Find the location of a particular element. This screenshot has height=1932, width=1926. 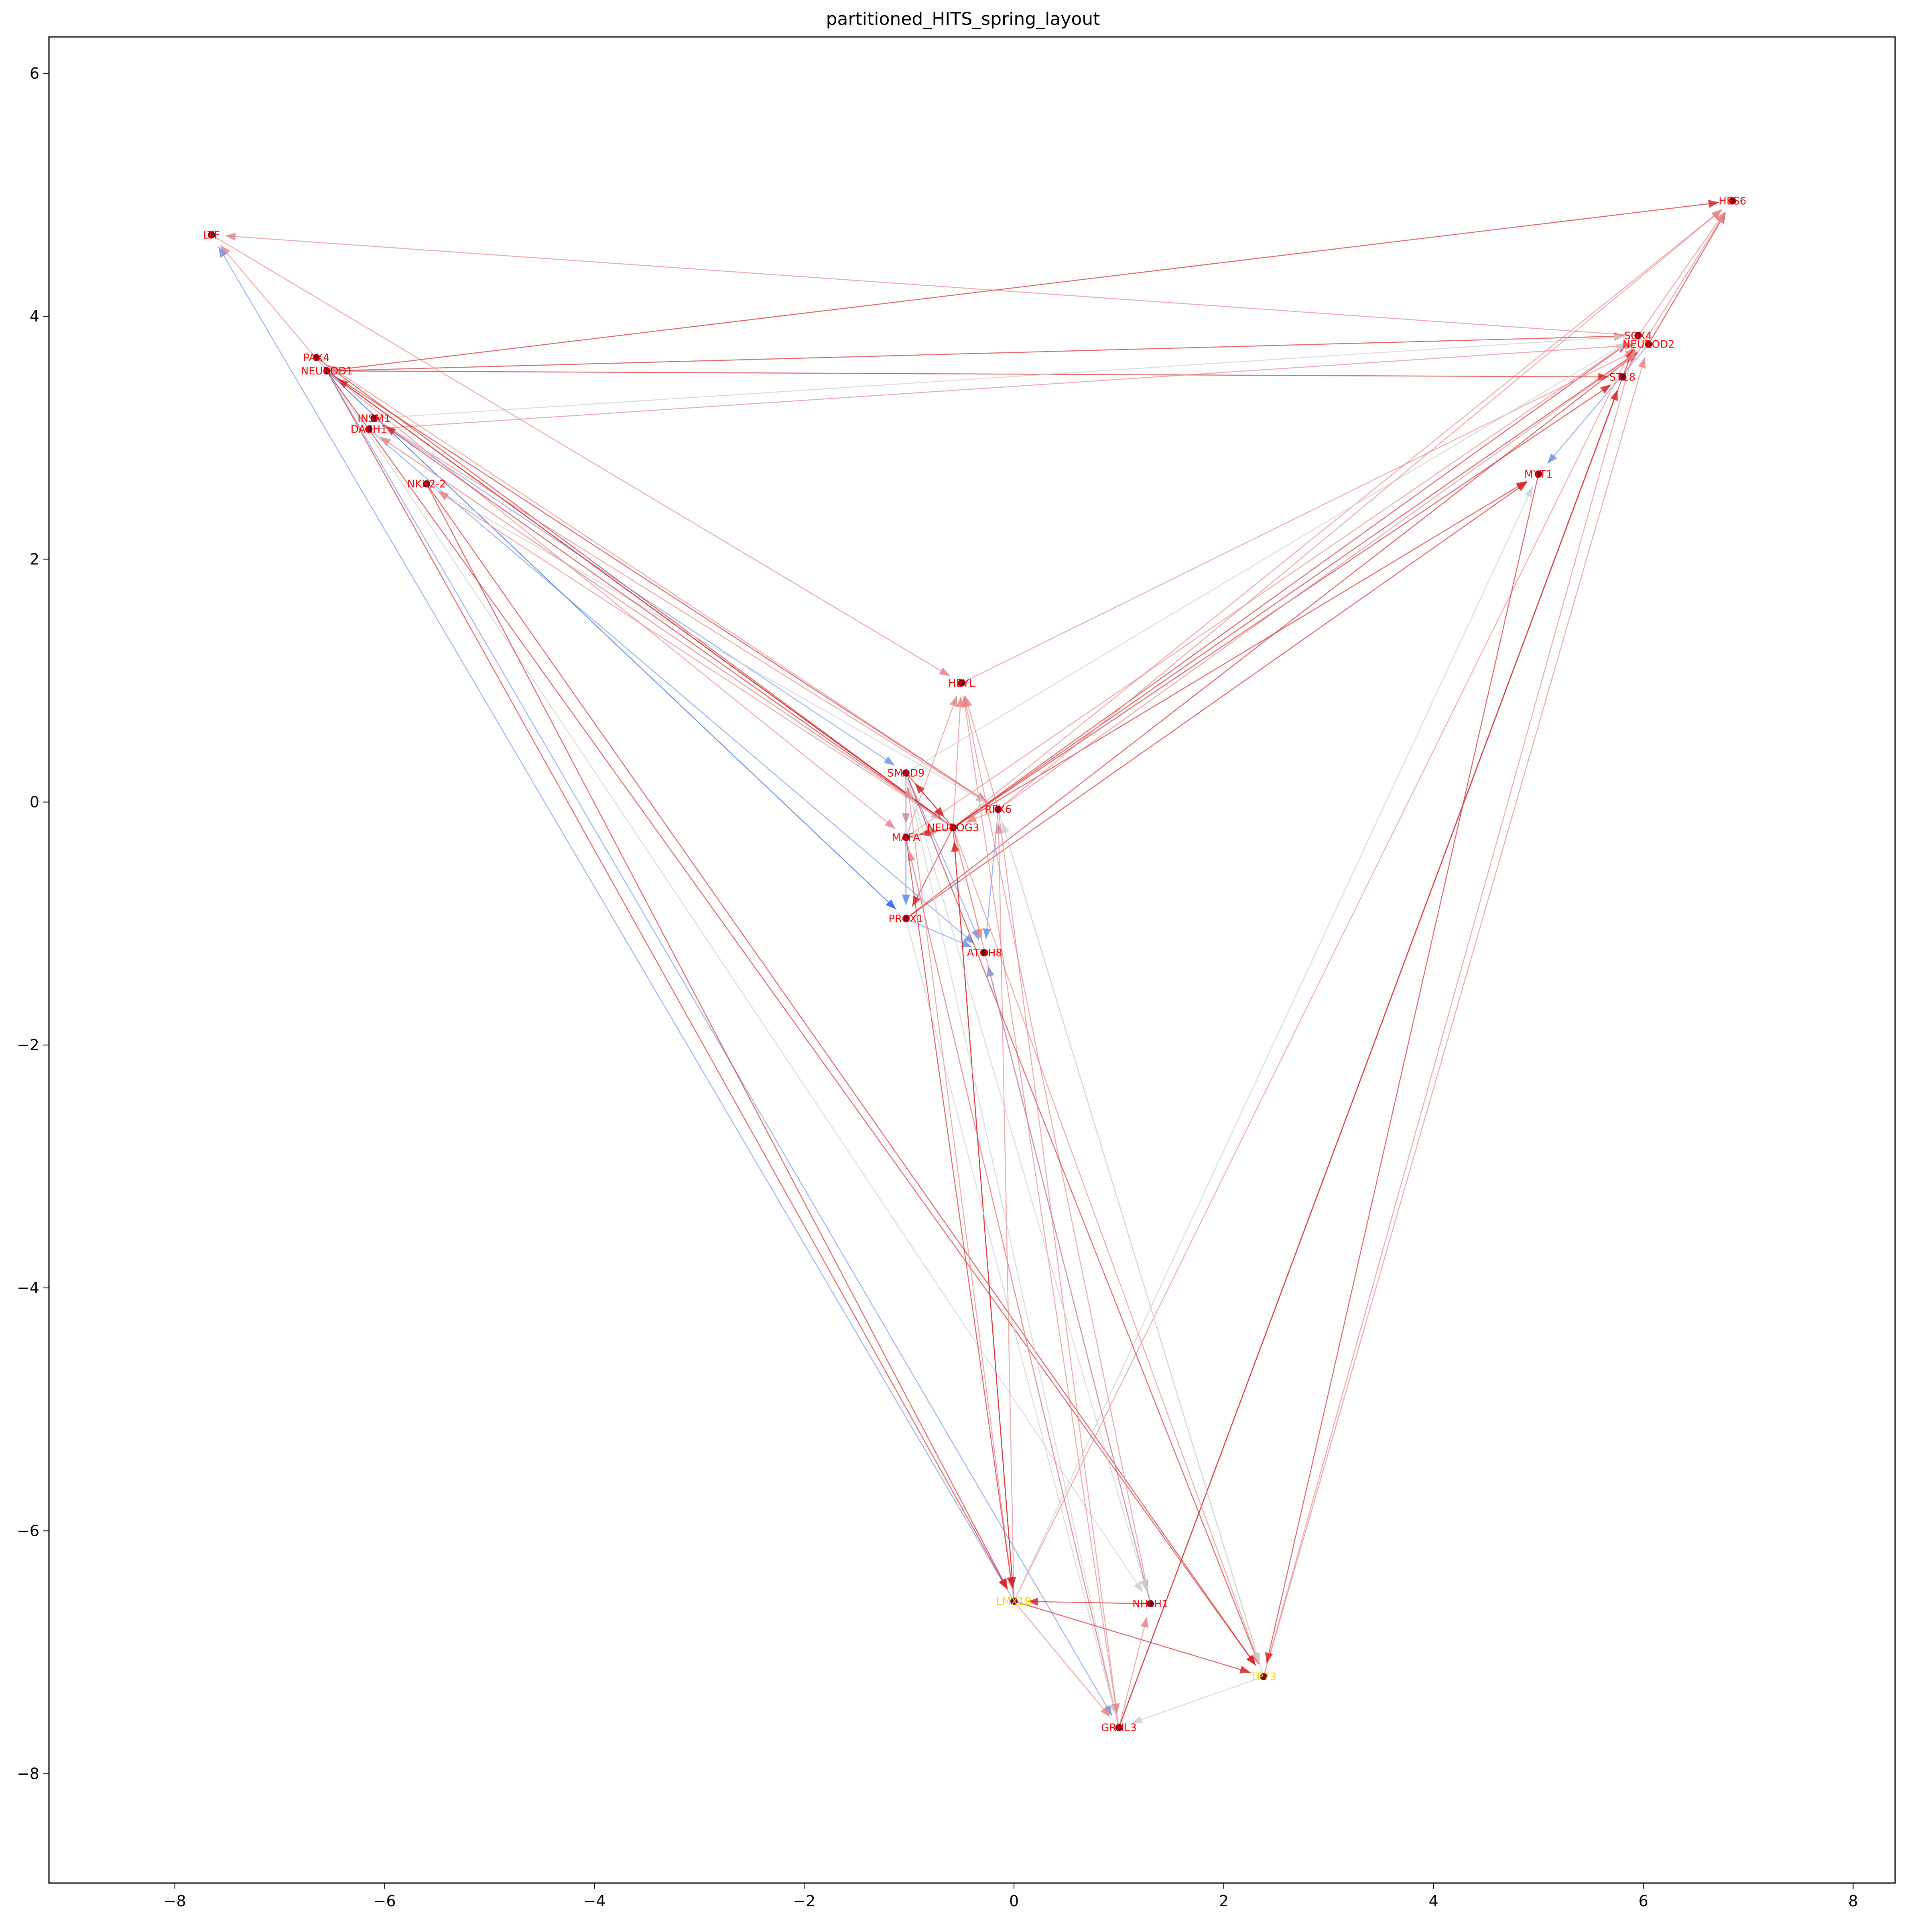

node-NEUROD2 is located at coordinates (1648, 344).